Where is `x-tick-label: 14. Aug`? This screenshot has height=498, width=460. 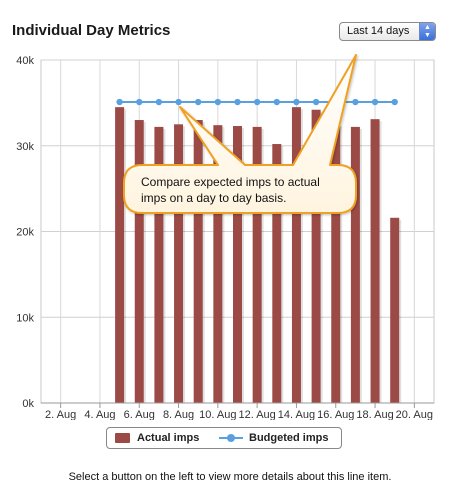 x-tick-label: 14. Aug is located at coordinates (296, 414).